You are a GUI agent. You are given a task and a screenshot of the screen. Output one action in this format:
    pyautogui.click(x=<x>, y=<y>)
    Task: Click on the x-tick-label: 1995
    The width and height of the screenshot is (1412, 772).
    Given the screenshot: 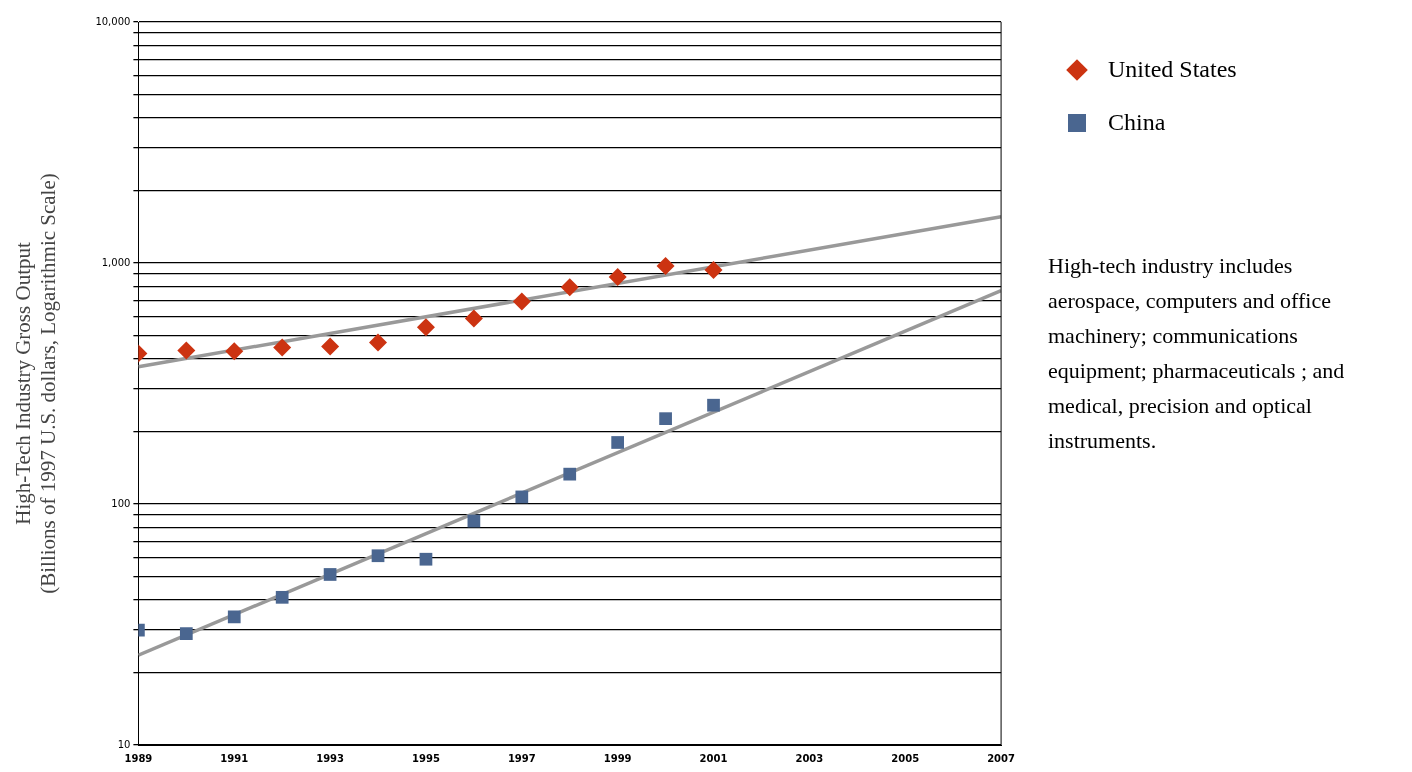 What is the action you would take?
    pyautogui.click(x=426, y=758)
    